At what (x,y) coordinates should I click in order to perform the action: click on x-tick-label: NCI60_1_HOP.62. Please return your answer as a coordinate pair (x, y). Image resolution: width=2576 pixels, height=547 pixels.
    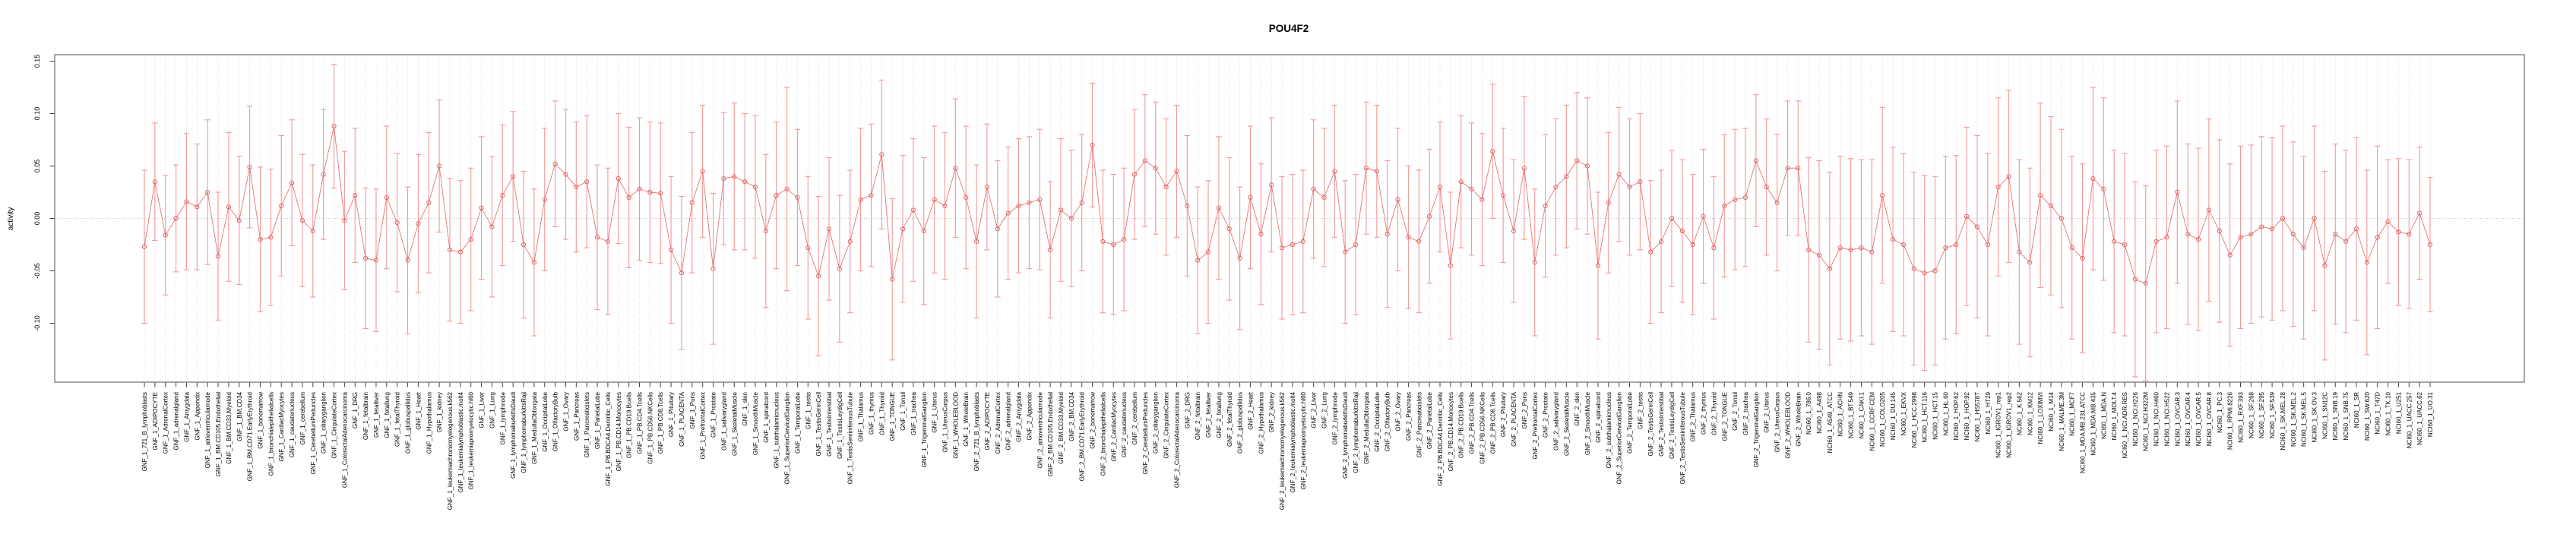
    Looking at the image, I should click on (1956, 415).